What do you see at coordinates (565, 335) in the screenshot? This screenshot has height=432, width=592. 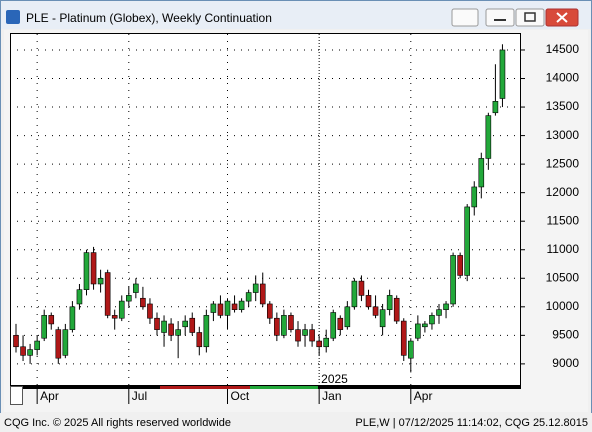 I see `y-tick-label: 9500` at bounding box center [565, 335].